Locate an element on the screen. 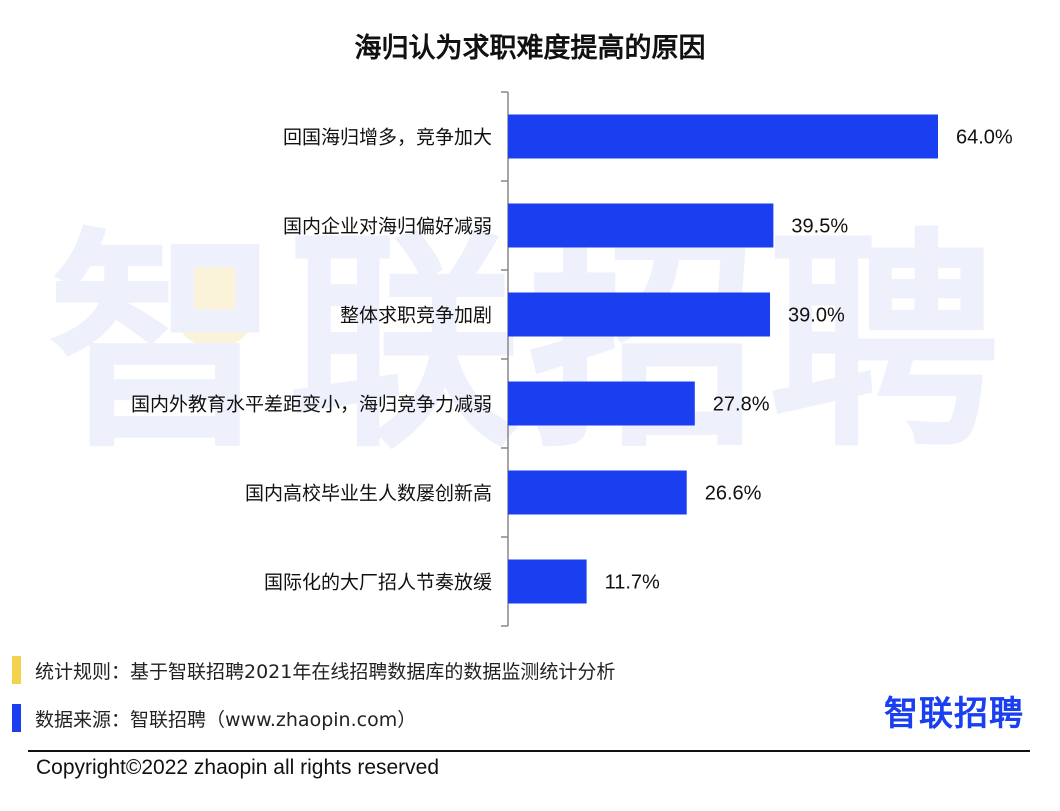  data-label: 27.8% is located at coordinates (741, 405).